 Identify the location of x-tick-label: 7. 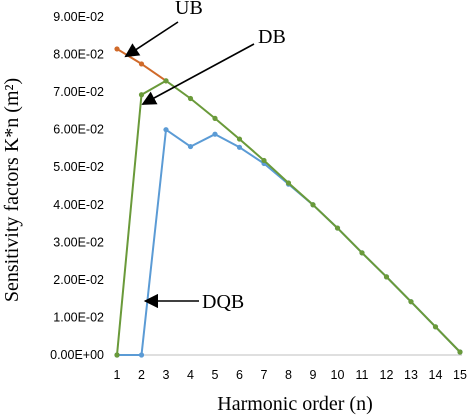
(264, 375).